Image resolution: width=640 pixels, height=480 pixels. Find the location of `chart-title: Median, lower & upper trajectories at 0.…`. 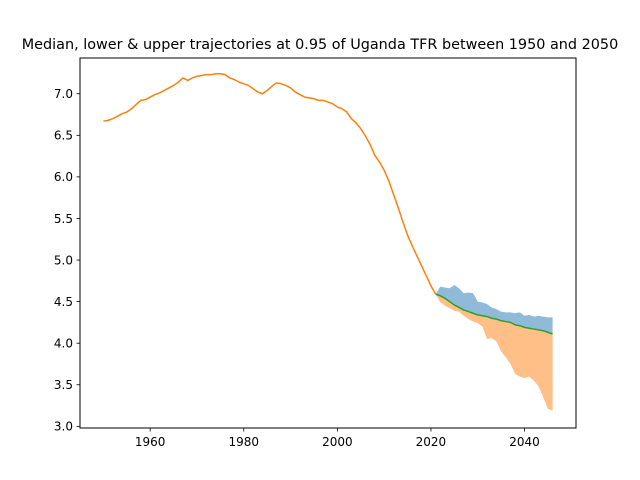

chart-title: Median, lower & upper trajectories at 0.… is located at coordinates (320, 45).